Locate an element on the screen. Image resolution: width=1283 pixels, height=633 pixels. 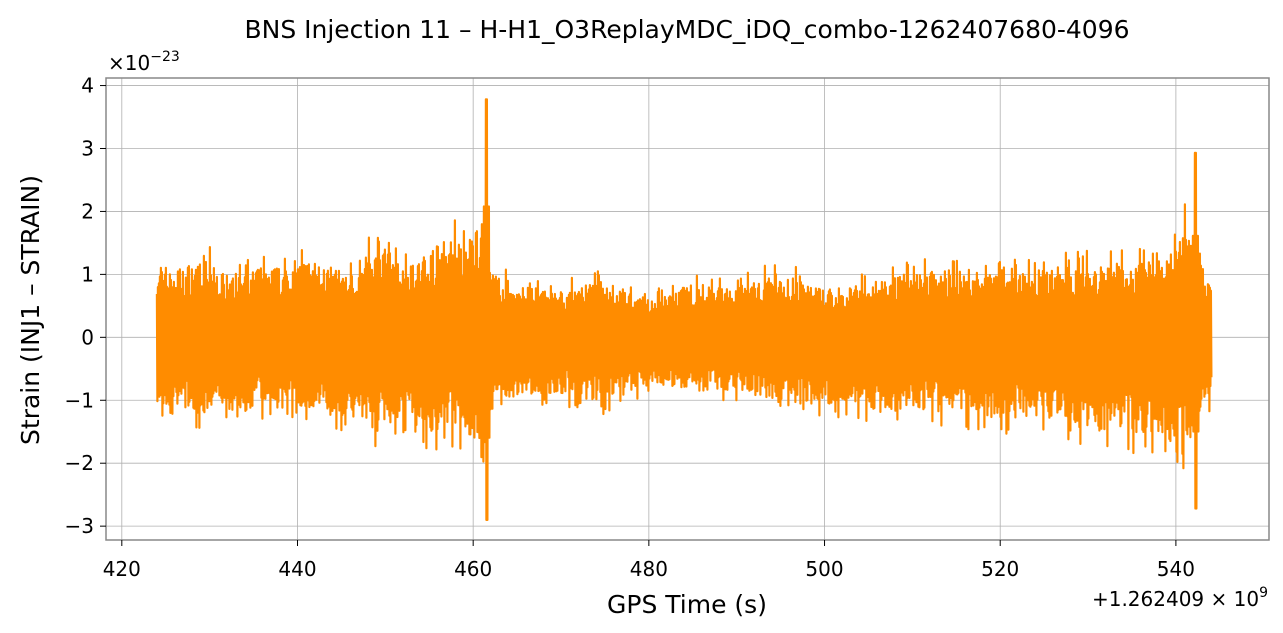
y-axis-label: Strain (INJ1 – STRAIN) is located at coordinates (30, 310).